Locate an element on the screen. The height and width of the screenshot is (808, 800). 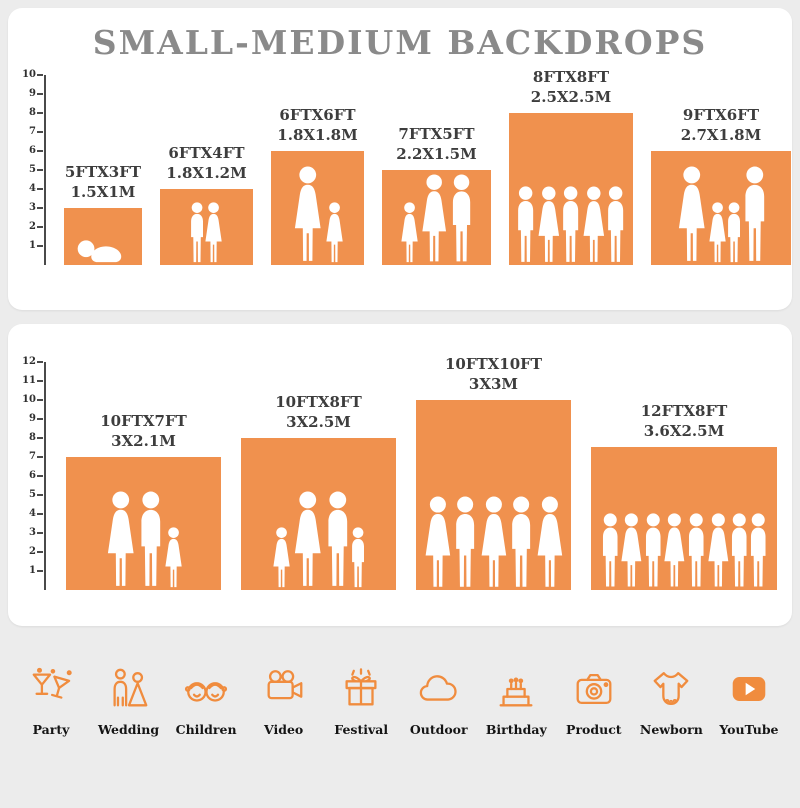
backdrop-bar-group: 10FTX10FT 3X3M is located at coordinates (493, 472).